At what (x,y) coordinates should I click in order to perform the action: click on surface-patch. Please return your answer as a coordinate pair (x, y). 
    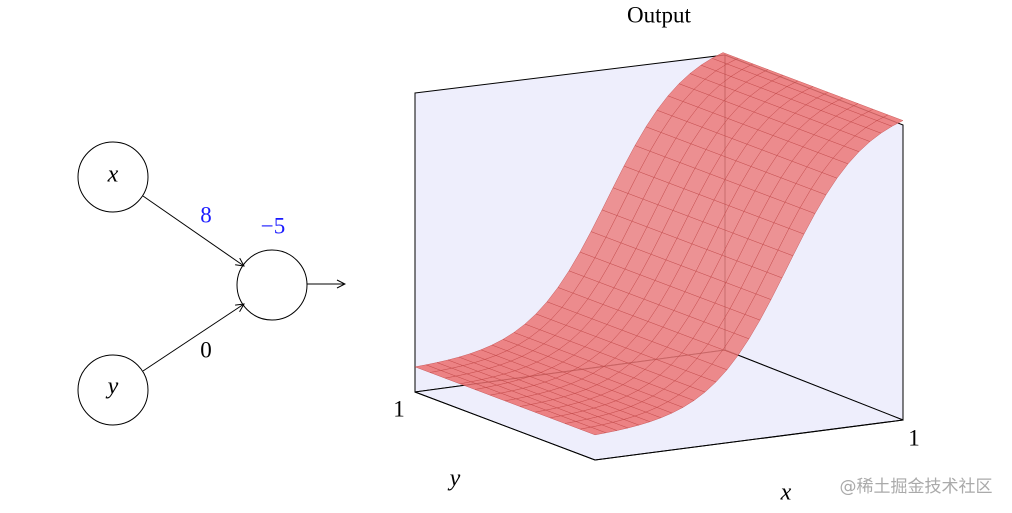
    Looking at the image, I should click on (890, 120).